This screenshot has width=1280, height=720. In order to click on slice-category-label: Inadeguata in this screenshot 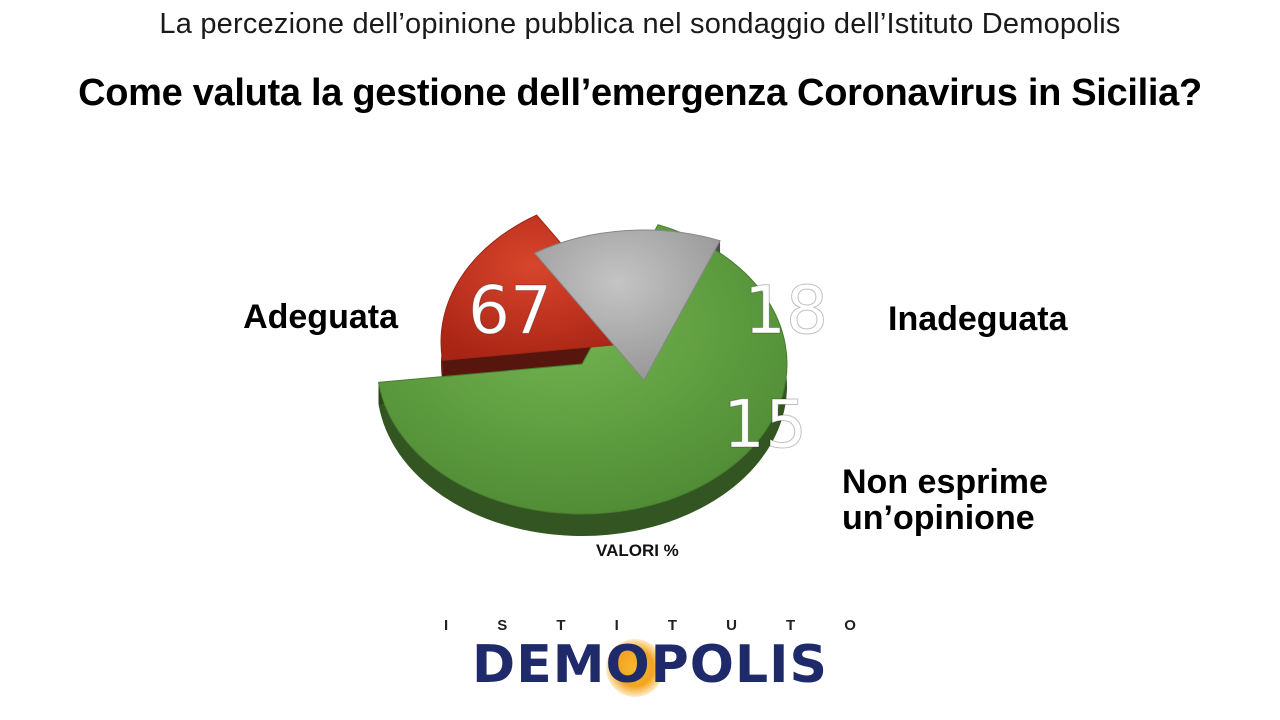, I will do `click(978, 319)`.